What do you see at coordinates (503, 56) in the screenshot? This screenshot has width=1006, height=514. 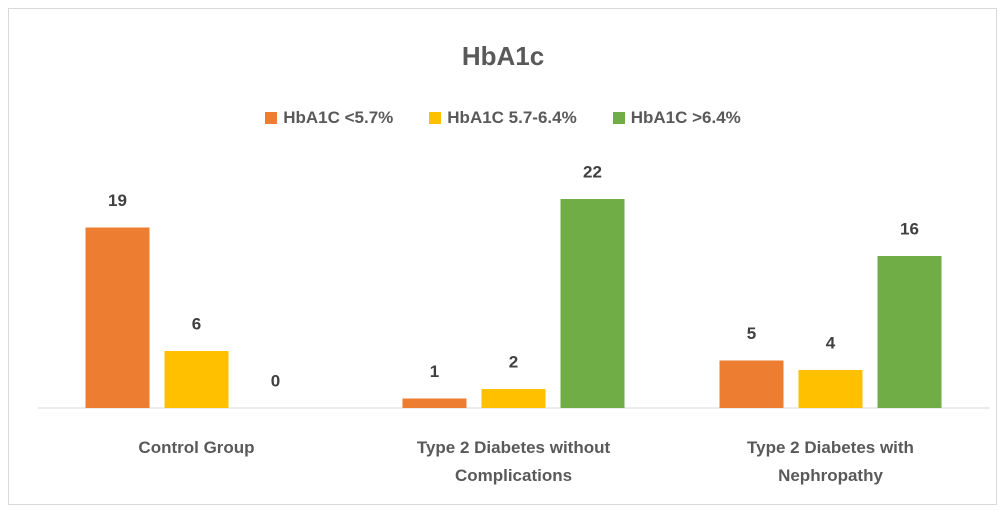 I see `chart-title: HbA1c` at bounding box center [503, 56].